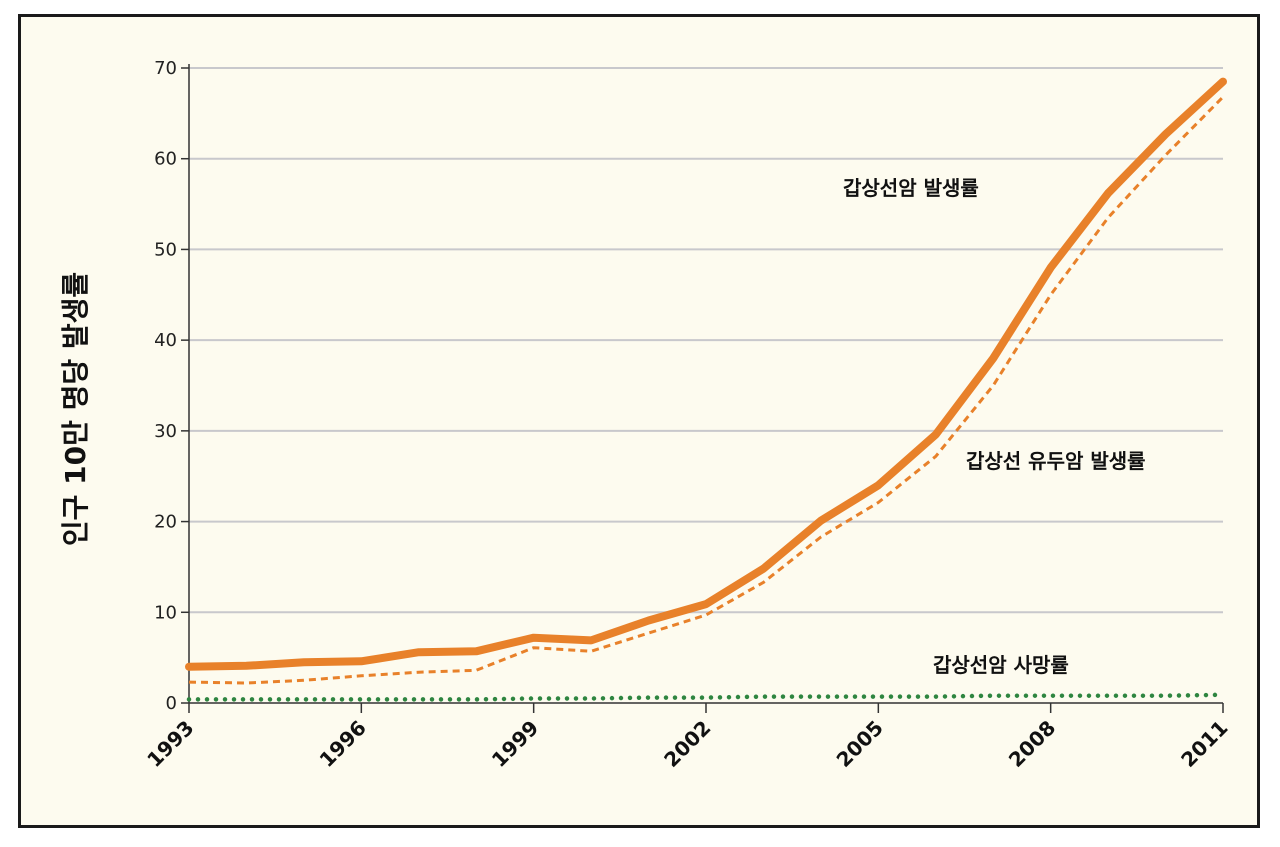  What do you see at coordinates (1056, 461) in the screenshot?
I see `series-label-papillary: 갑상선 유두암 발생률` at bounding box center [1056, 461].